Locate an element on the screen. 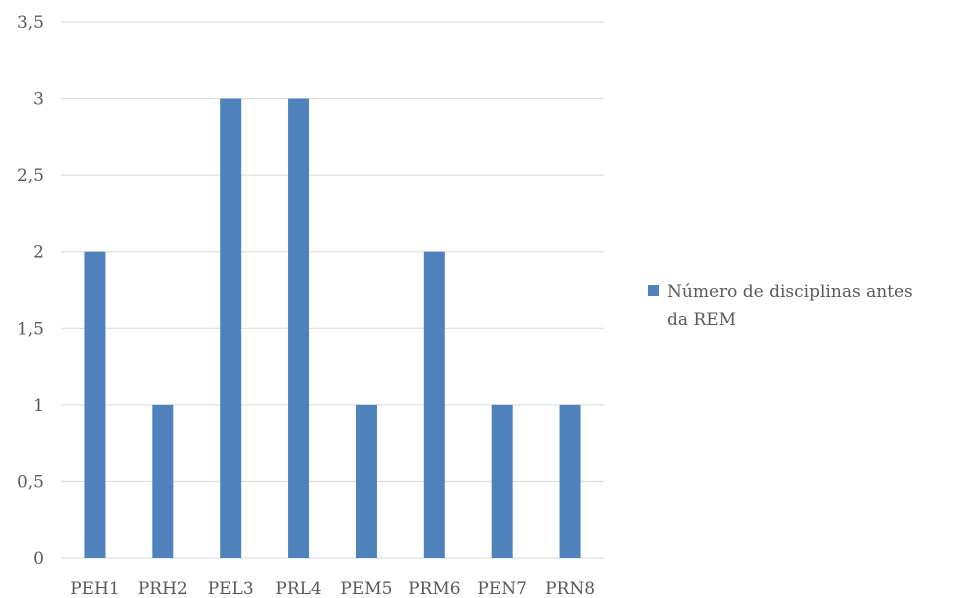 Image resolution: width=956 pixels, height=598 pixels. x-tick-label: PRL4 is located at coordinates (298, 588).